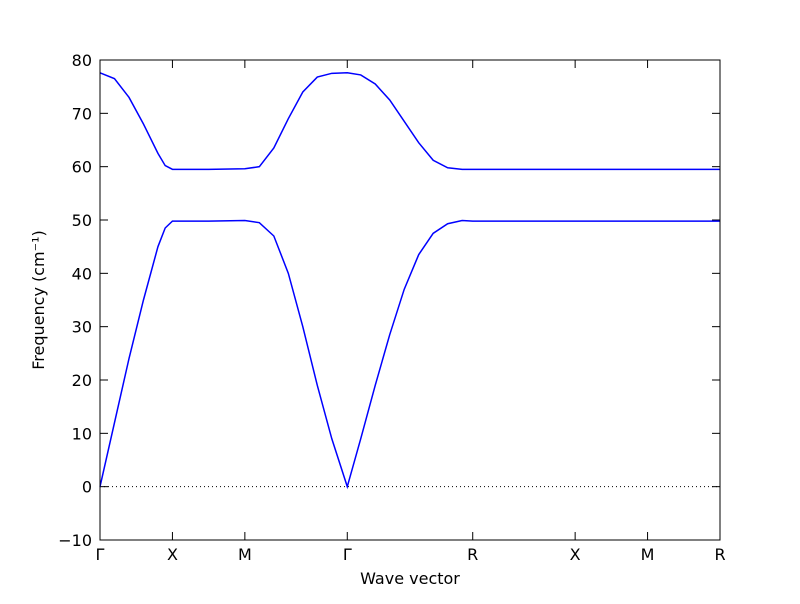  Describe the element at coordinates (409, 121) in the screenshot. I see `line` at that location.